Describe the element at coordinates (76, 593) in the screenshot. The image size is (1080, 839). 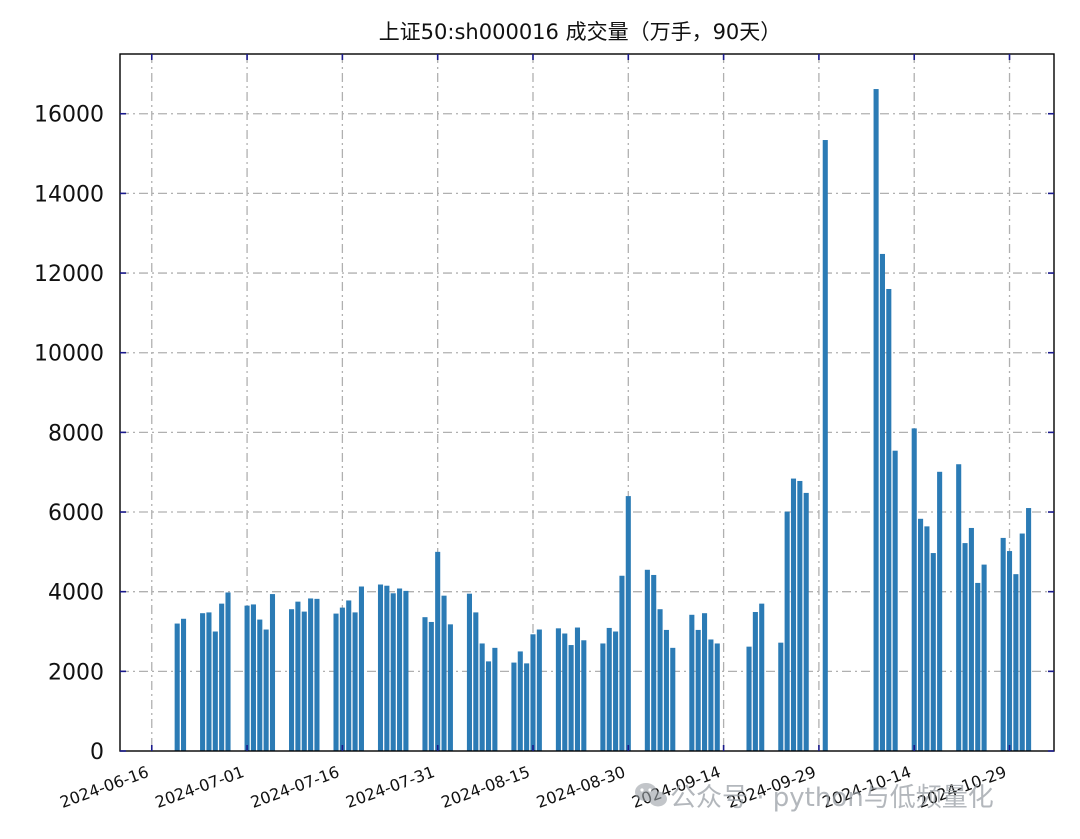
I see `y-tick-label: 4000` at that location.